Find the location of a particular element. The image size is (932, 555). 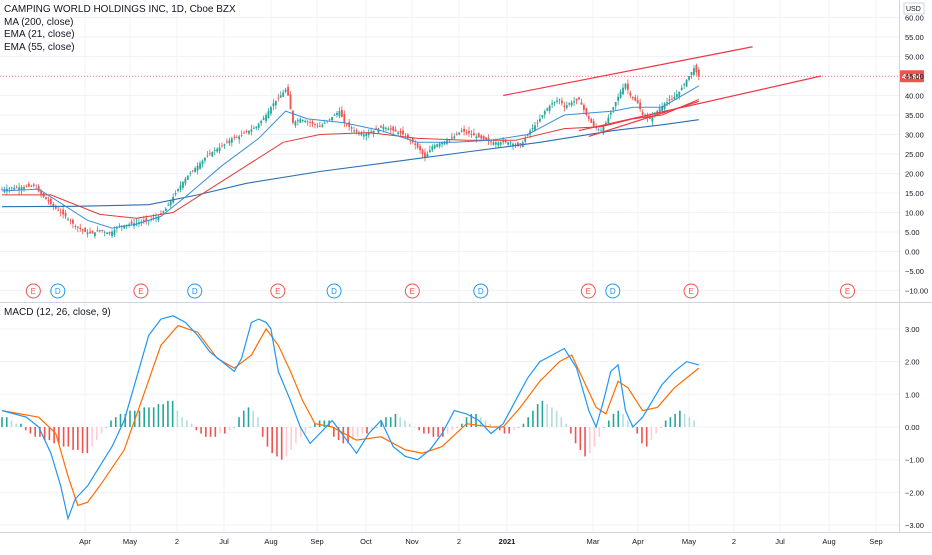

time-axis-tick: Sep is located at coordinates (316, 541).